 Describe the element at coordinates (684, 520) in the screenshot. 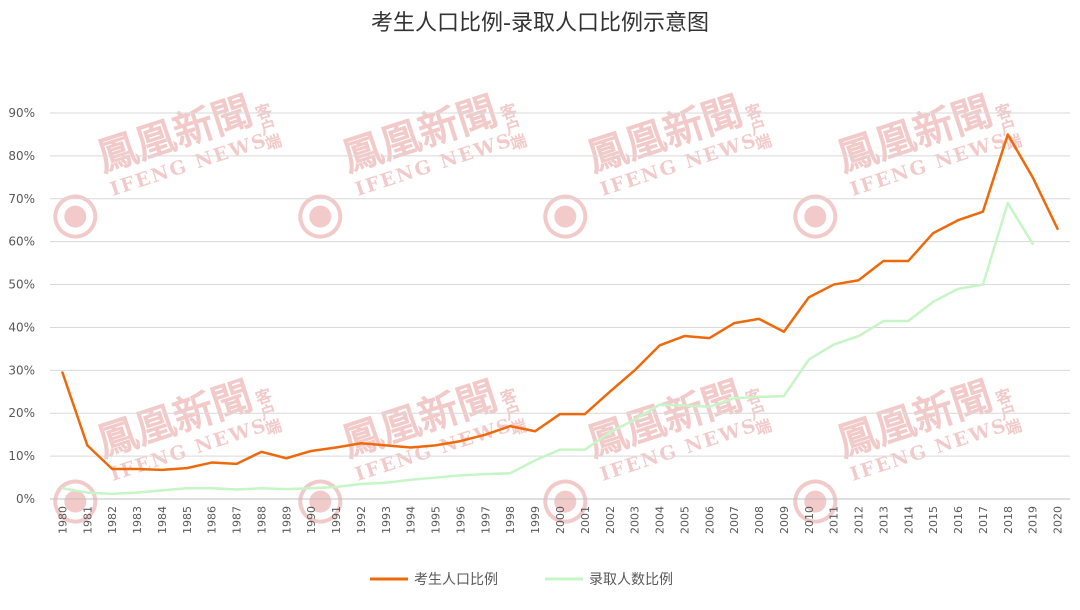

I see `x-tick-label: 2005` at that location.